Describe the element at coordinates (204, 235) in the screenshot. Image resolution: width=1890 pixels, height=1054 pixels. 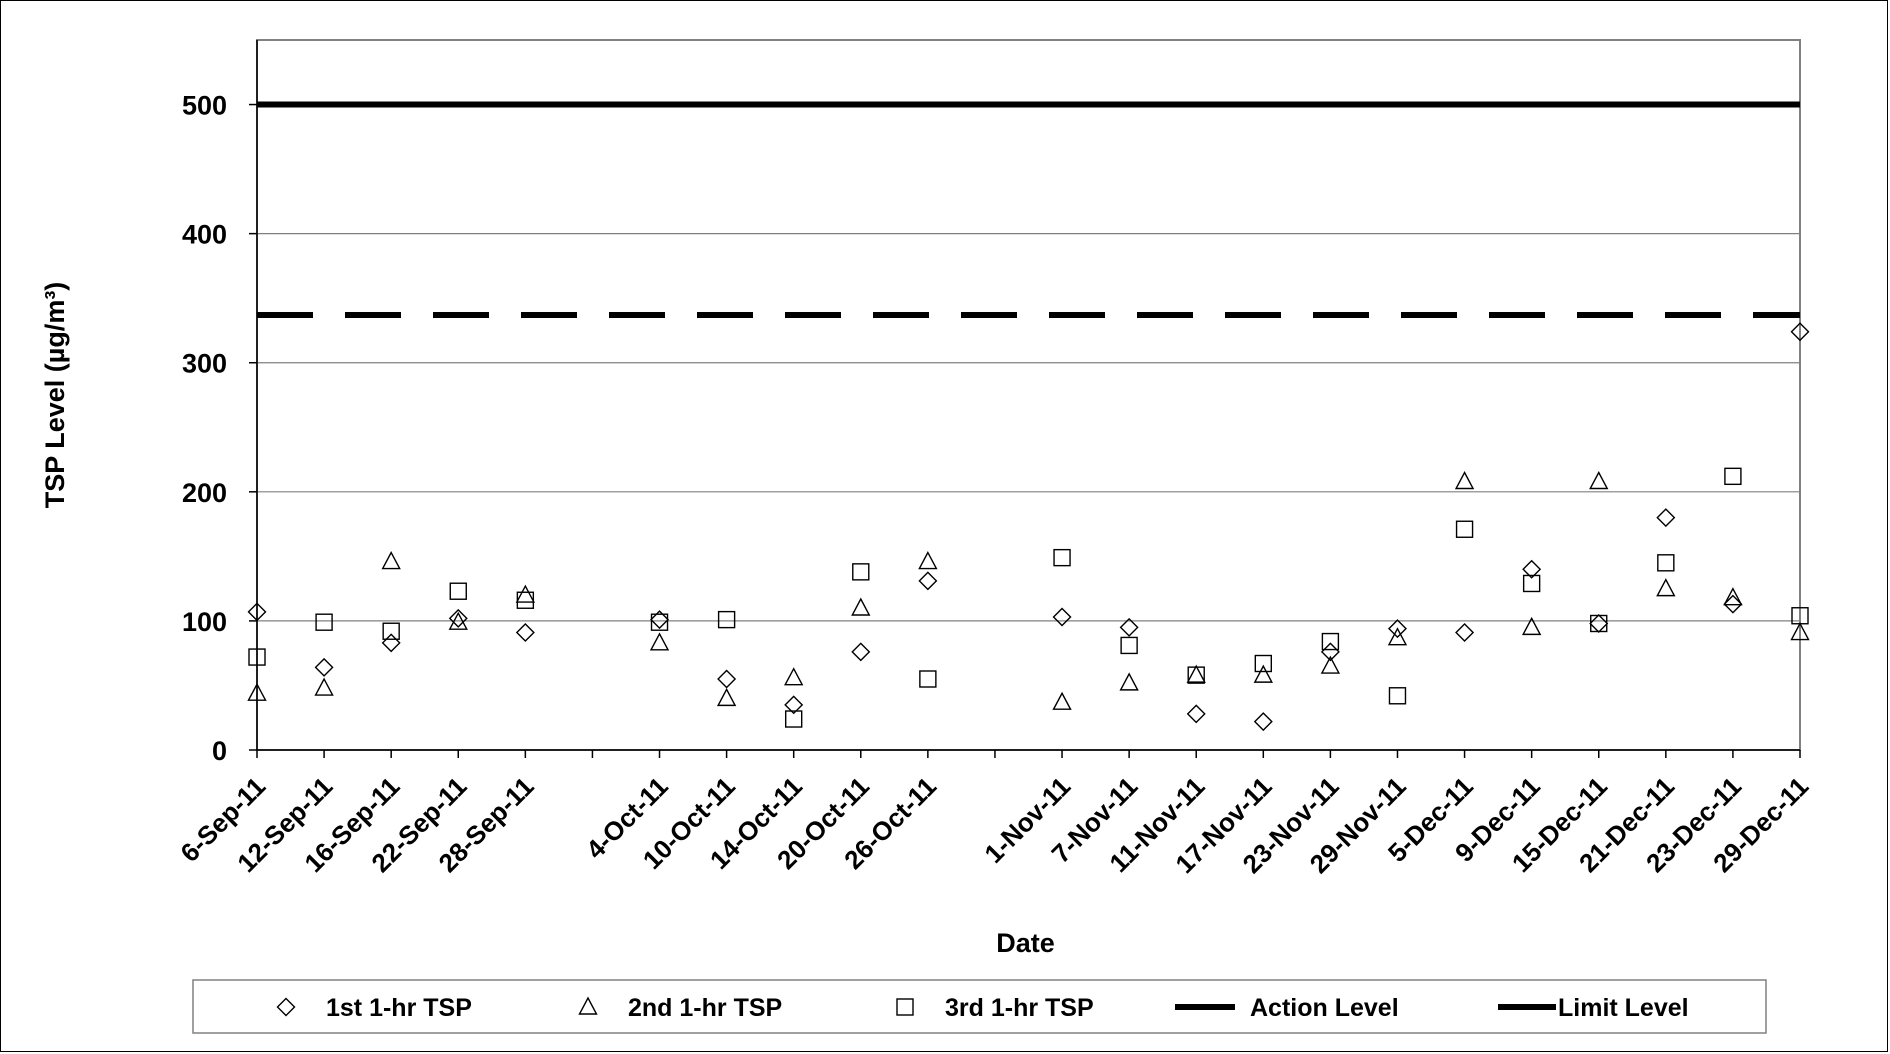
I see `y-tick-label: 400` at that location.